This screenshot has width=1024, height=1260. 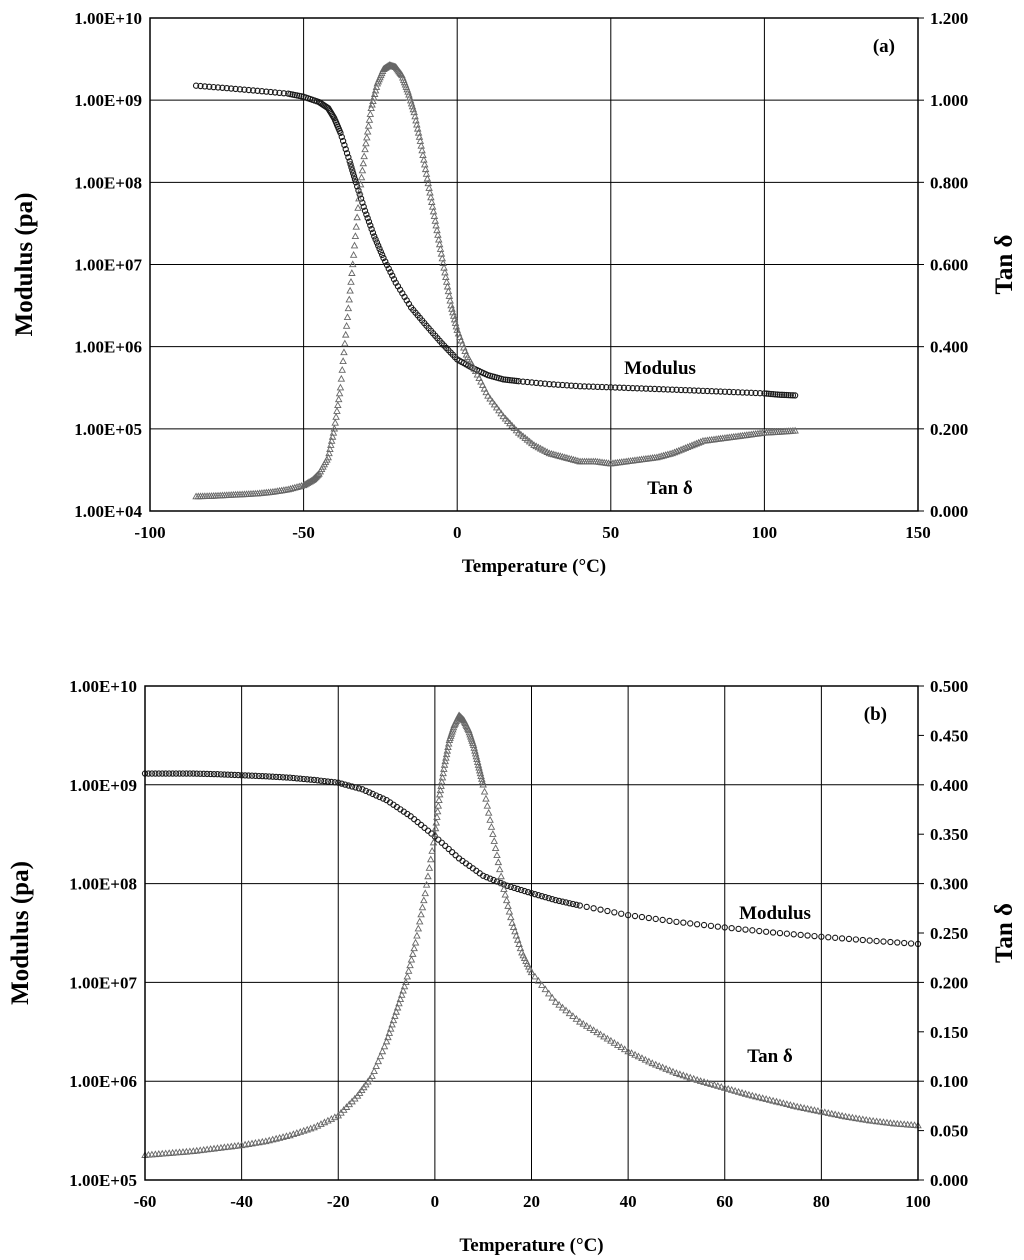 I want to click on panel-label: (b), so click(x=875, y=714).